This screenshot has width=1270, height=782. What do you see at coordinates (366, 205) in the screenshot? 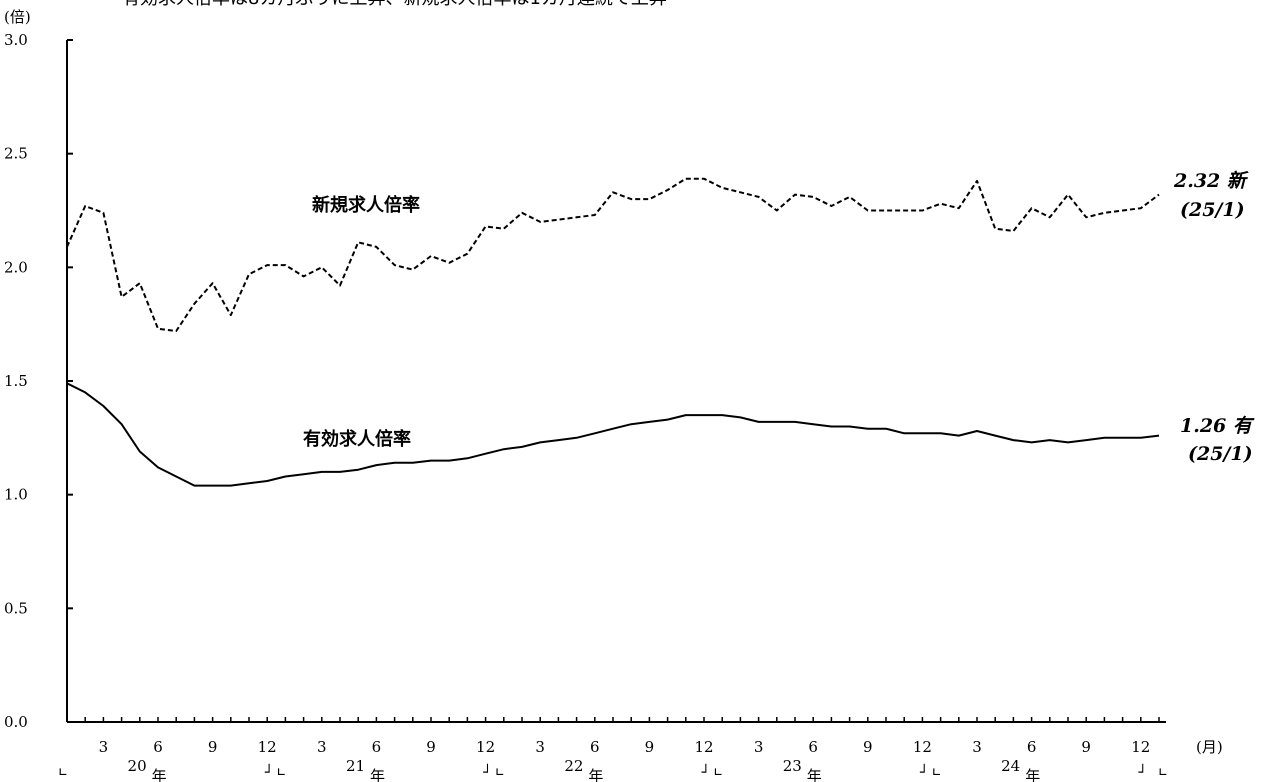
I see `series-label-new-openings: 新規求人倍率` at bounding box center [366, 205].